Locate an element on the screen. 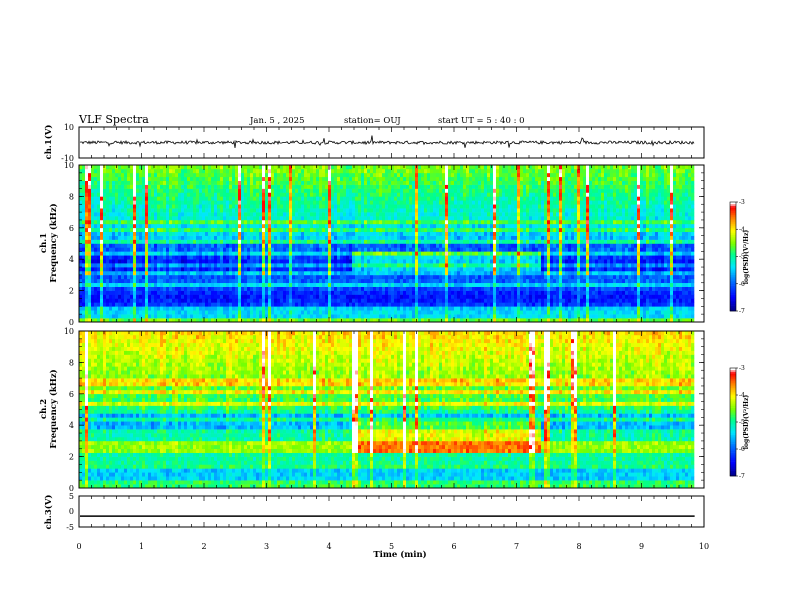 This screenshot has width=792, height=612. figure-start-time: start UT = 5 : 40 : 0 is located at coordinates (481, 121).